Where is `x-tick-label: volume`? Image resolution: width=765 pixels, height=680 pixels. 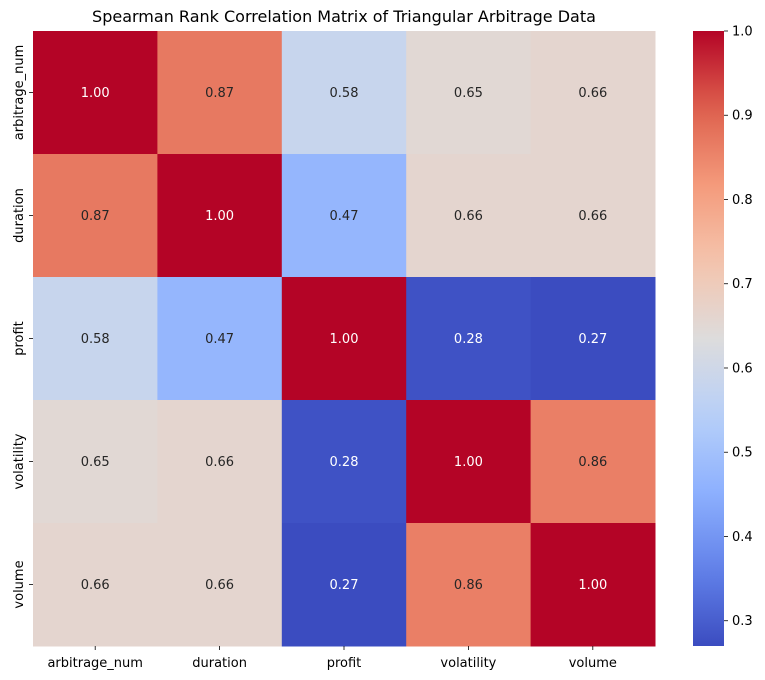 x-tick-label: volume is located at coordinates (593, 663).